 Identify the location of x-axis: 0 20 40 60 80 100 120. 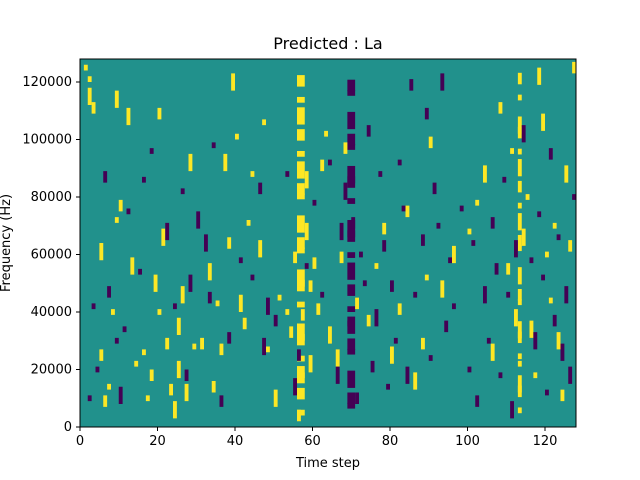
(316, 438).